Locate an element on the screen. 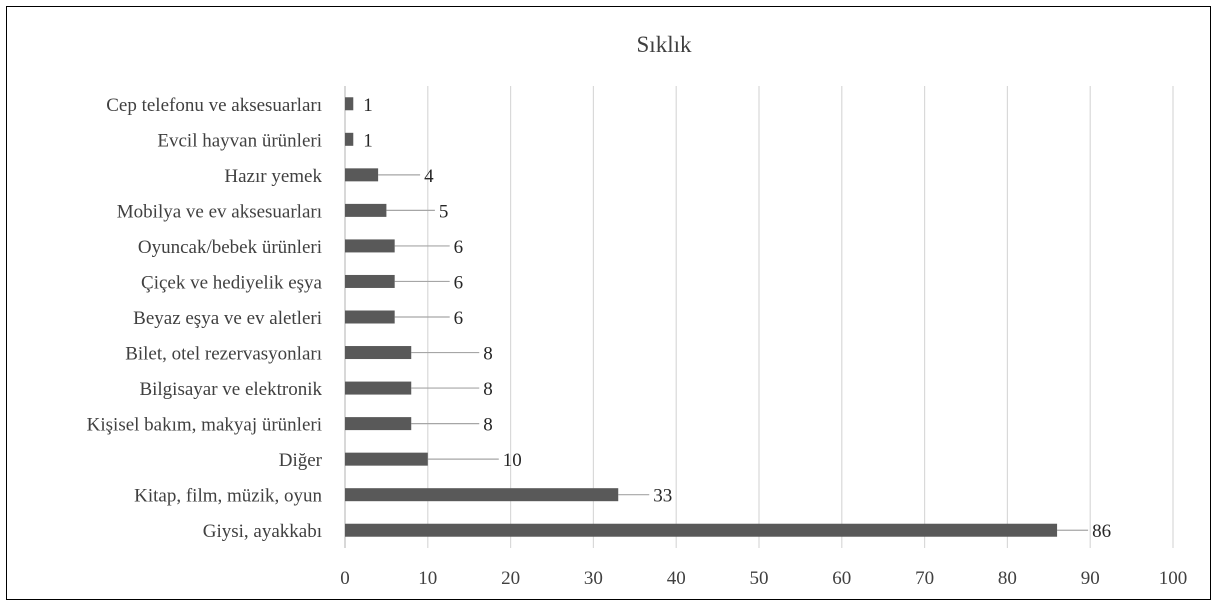 The height and width of the screenshot is (604, 1219). category-label: Beyaz eşya ve ev aletleri is located at coordinates (227, 318).